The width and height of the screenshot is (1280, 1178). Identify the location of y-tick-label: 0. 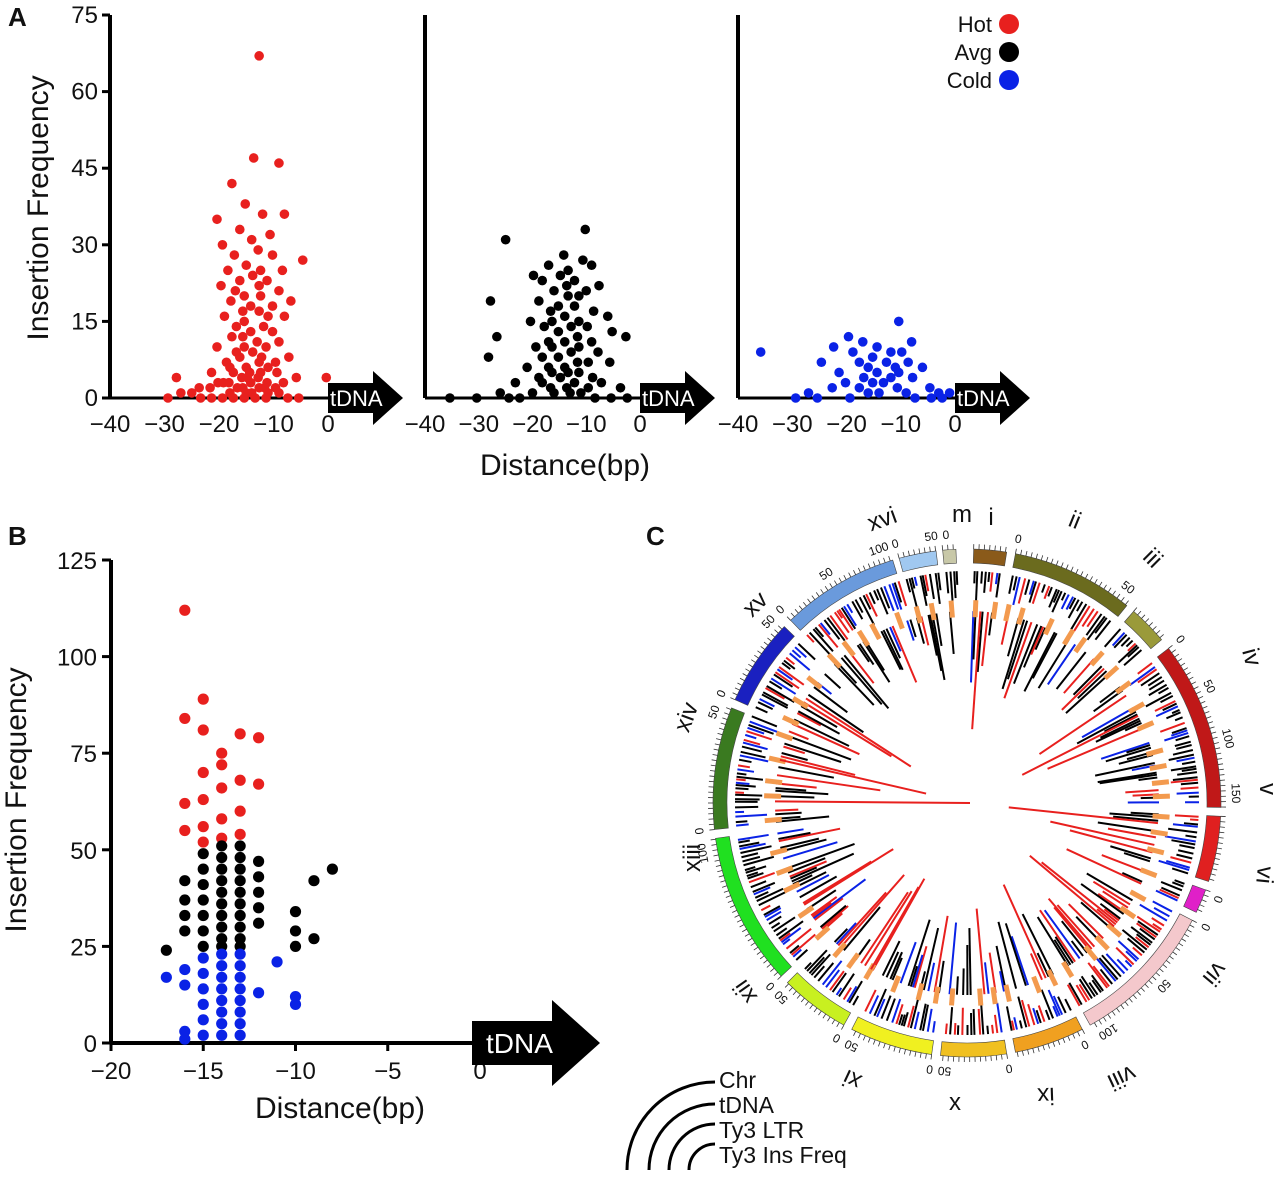
(91, 398).